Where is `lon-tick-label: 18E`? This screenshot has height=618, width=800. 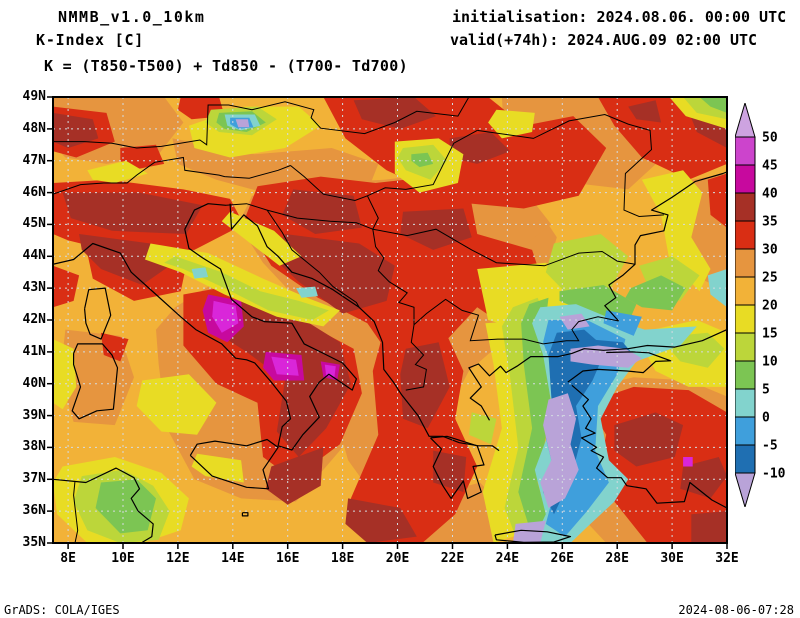
lon-tick-label: 18E is located at coordinates (342, 558).